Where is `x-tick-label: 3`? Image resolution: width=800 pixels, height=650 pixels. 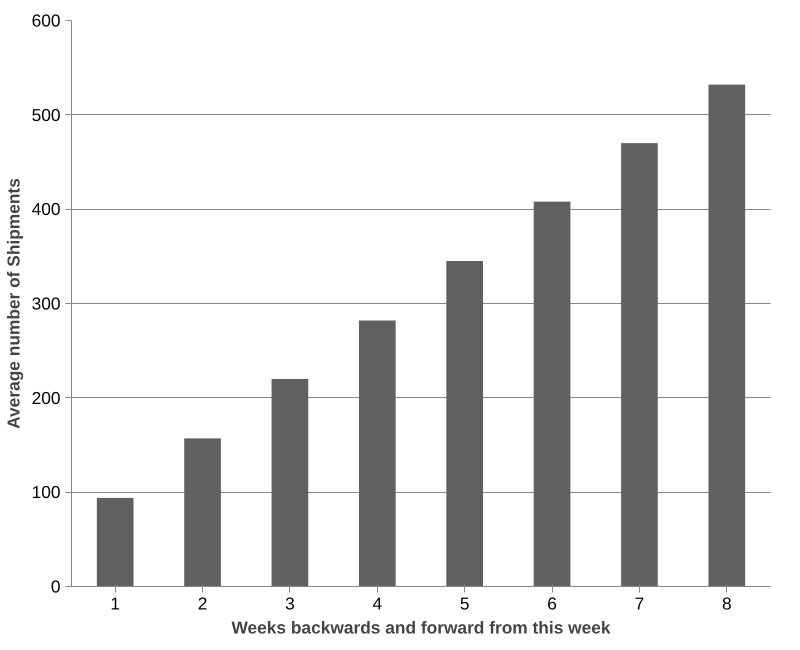
x-tick-label: 3 is located at coordinates (290, 604).